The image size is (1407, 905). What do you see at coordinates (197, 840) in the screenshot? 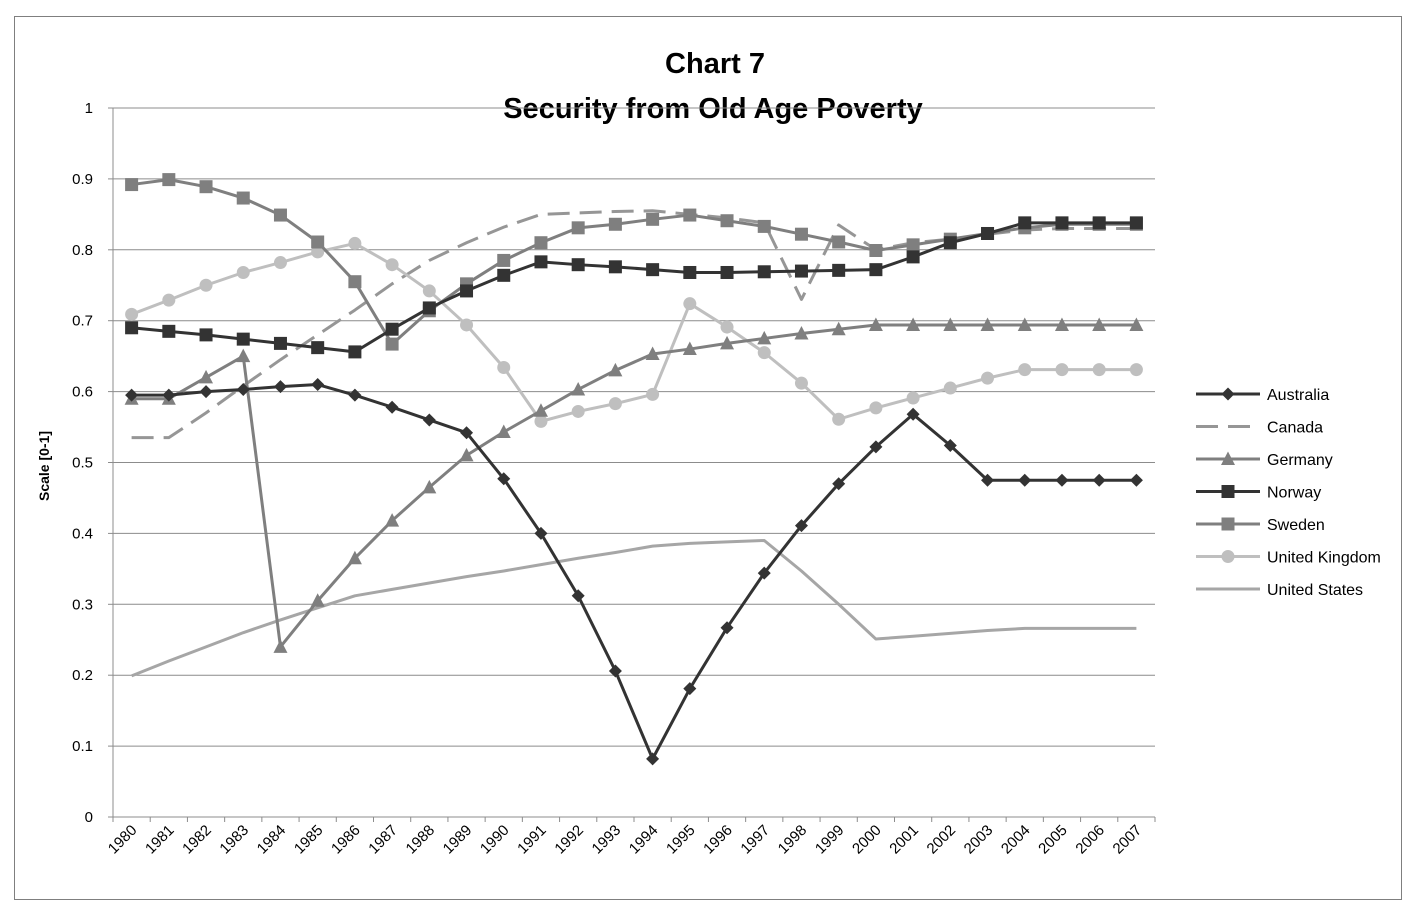
I see `x-tick-label: 1982` at bounding box center [197, 840].